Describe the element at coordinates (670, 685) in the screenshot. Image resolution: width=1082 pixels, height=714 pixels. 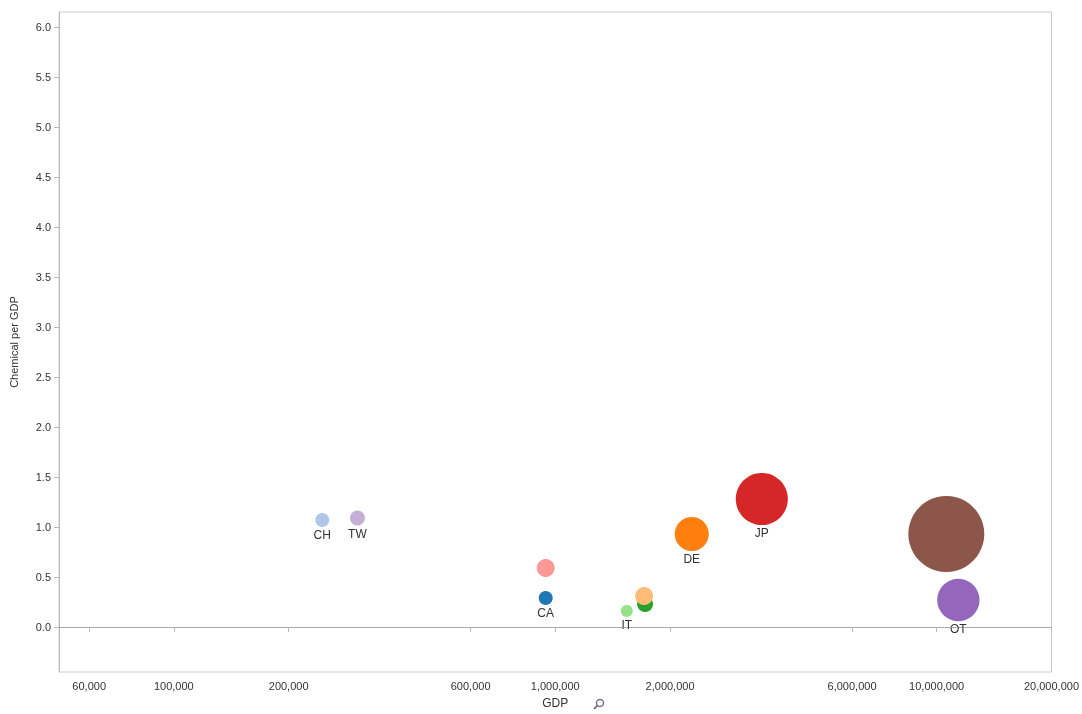
I see `x-tick-label: 2,000,000` at that location.